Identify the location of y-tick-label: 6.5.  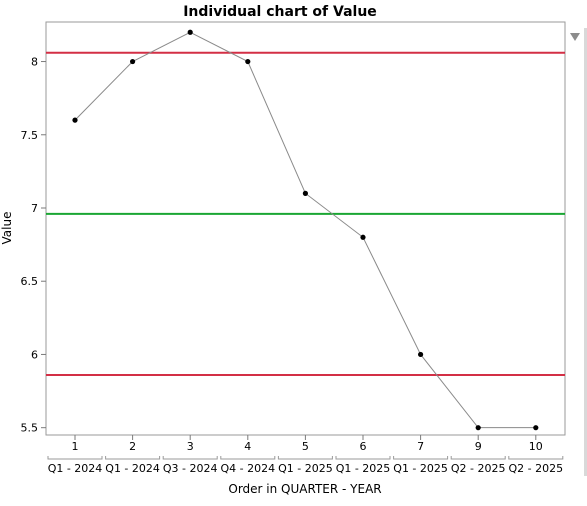
(30, 281).